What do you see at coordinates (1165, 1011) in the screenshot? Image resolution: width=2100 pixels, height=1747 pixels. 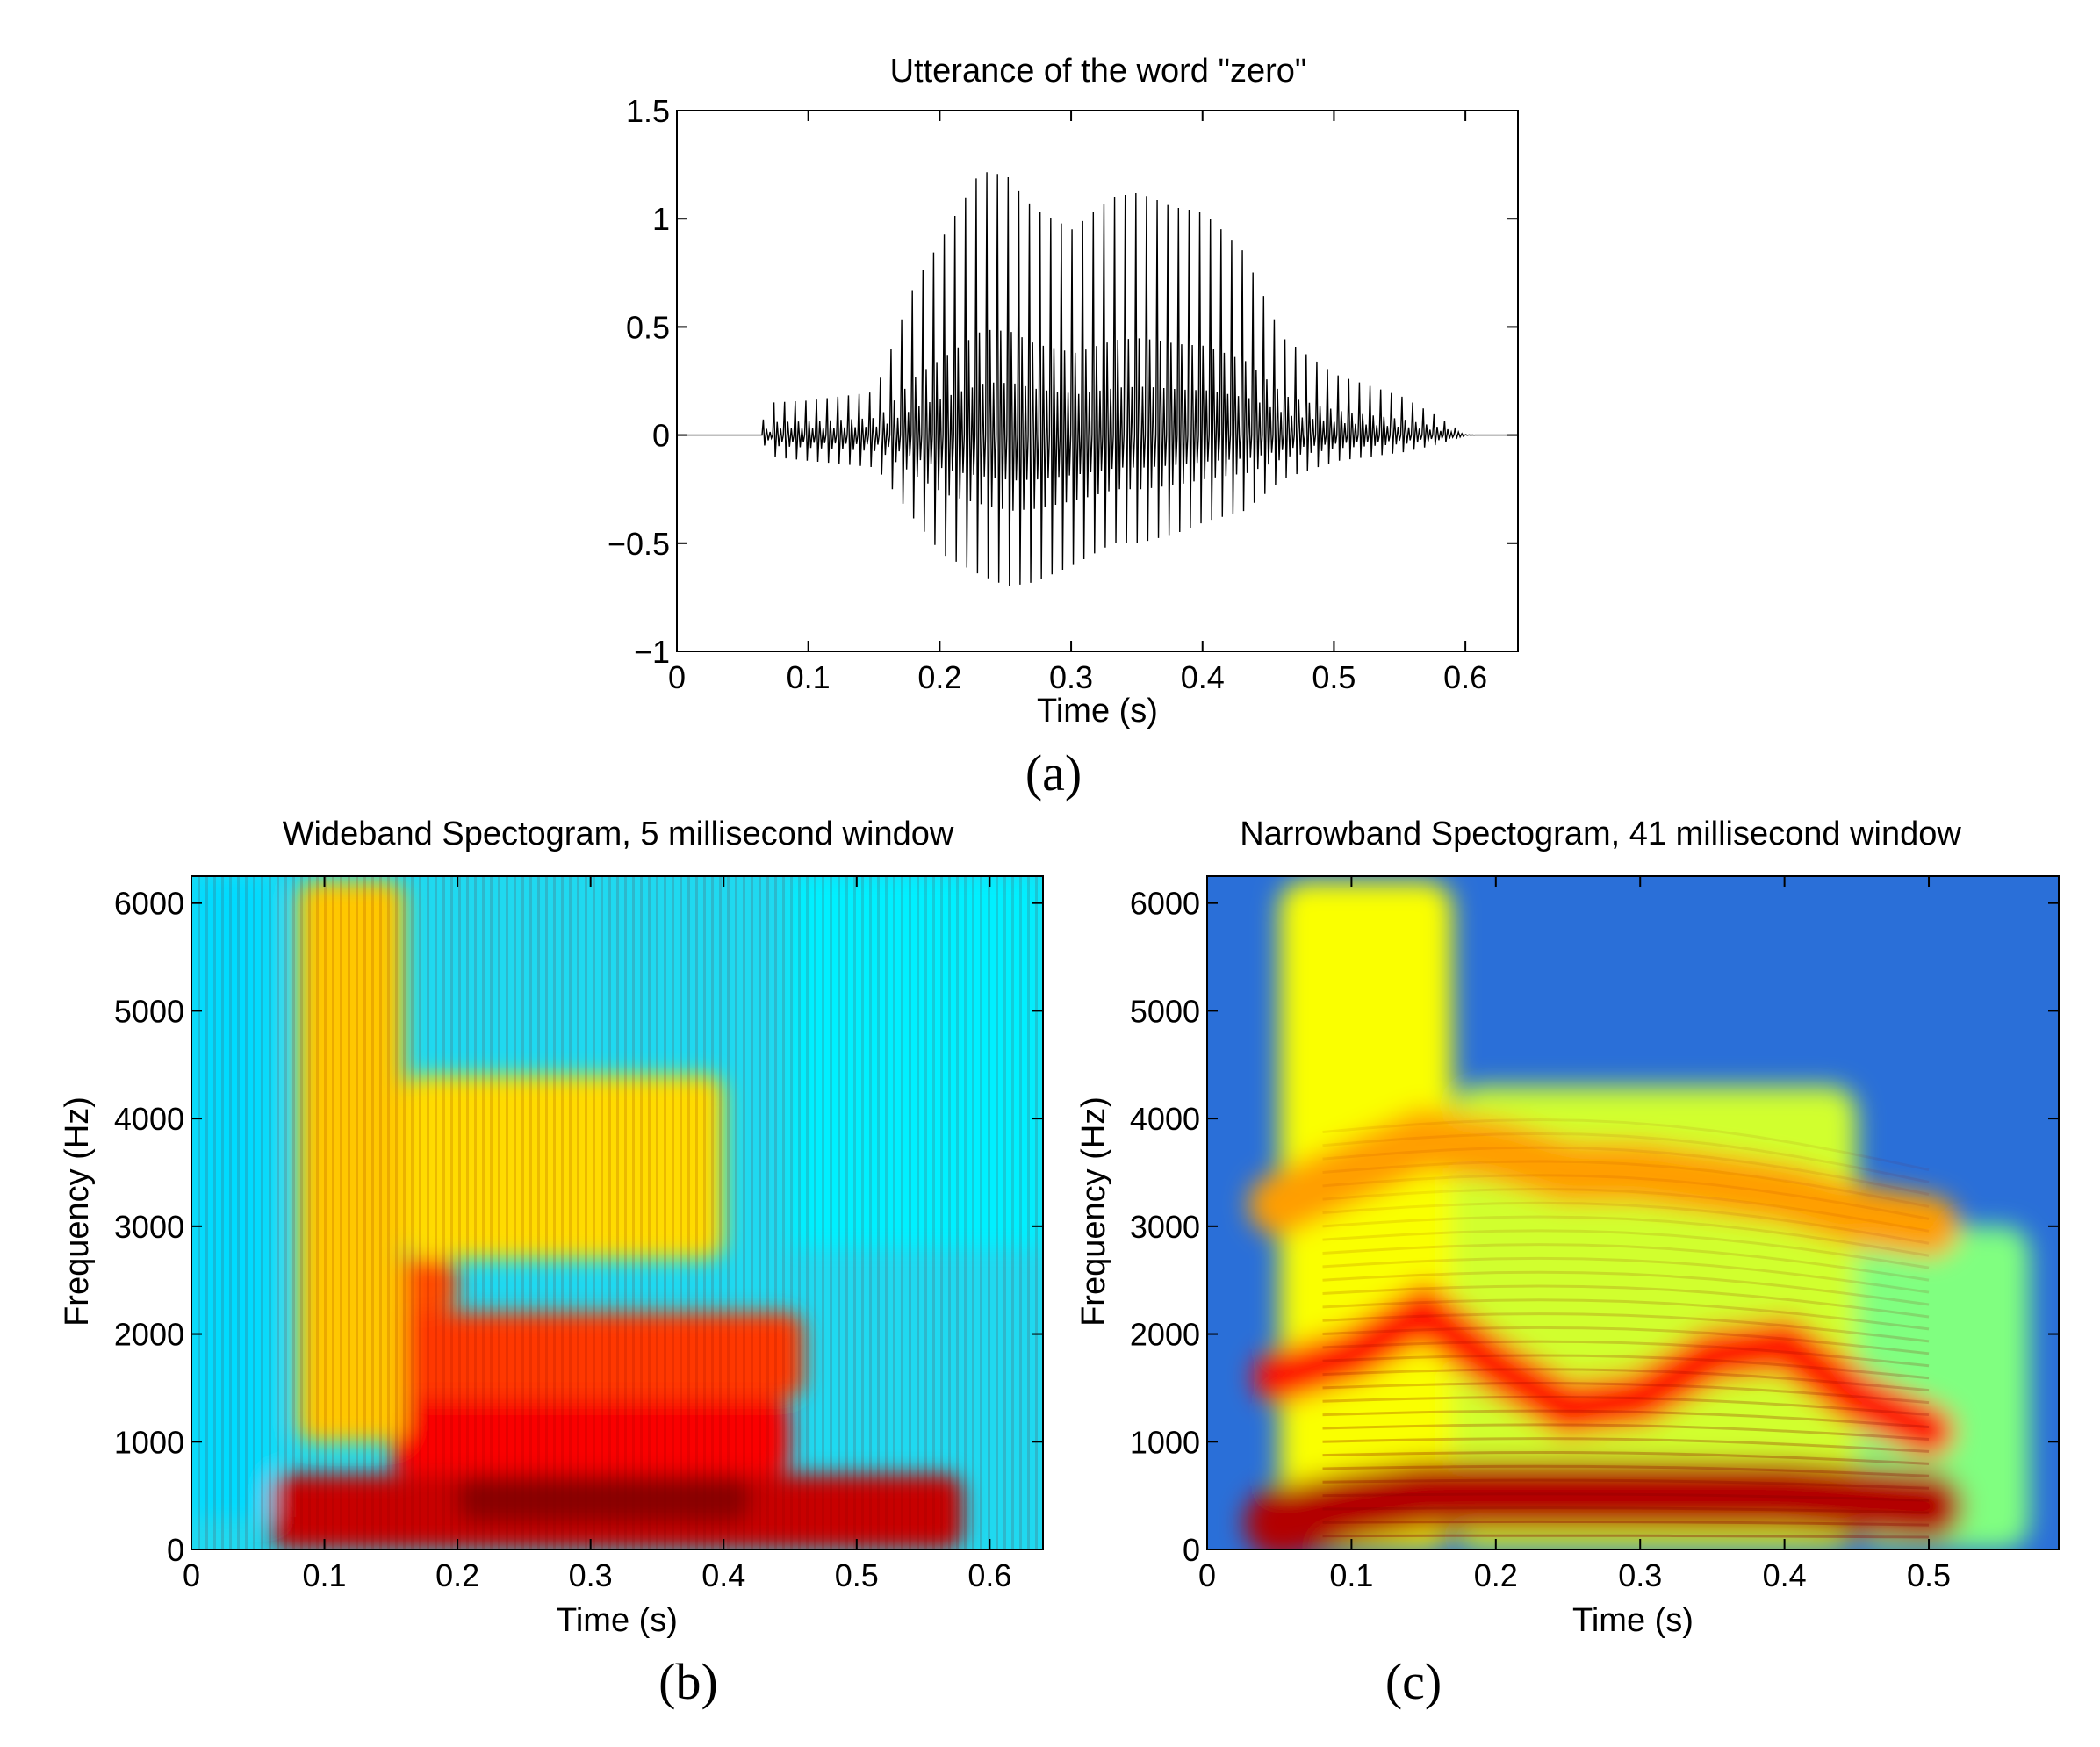 I see `panel-c-ytick-label: 5000` at bounding box center [1165, 1011].